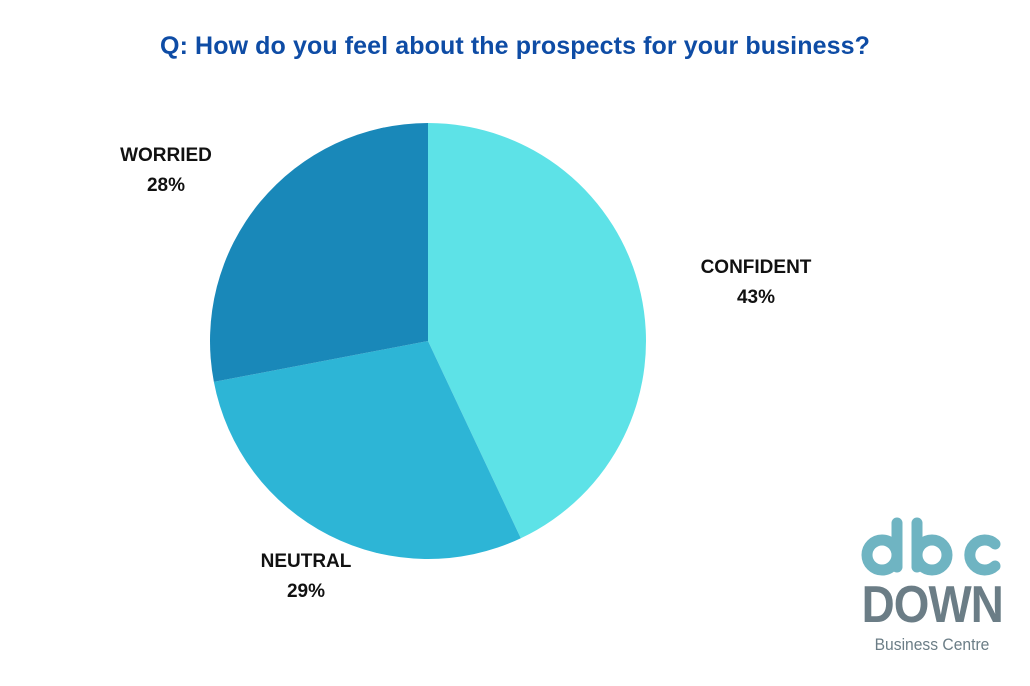 The image size is (1030, 686). What do you see at coordinates (756, 283) in the screenshot?
I see `slice-label-confident: CONFIDENT 43%` at bounding box center [756, 283].